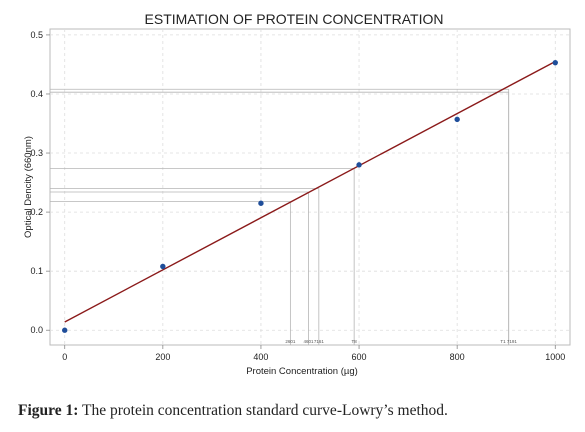  Describe the element at coordinates (508, 341) in the screenshot. I see `annotation-label: T1 7191` at that location.